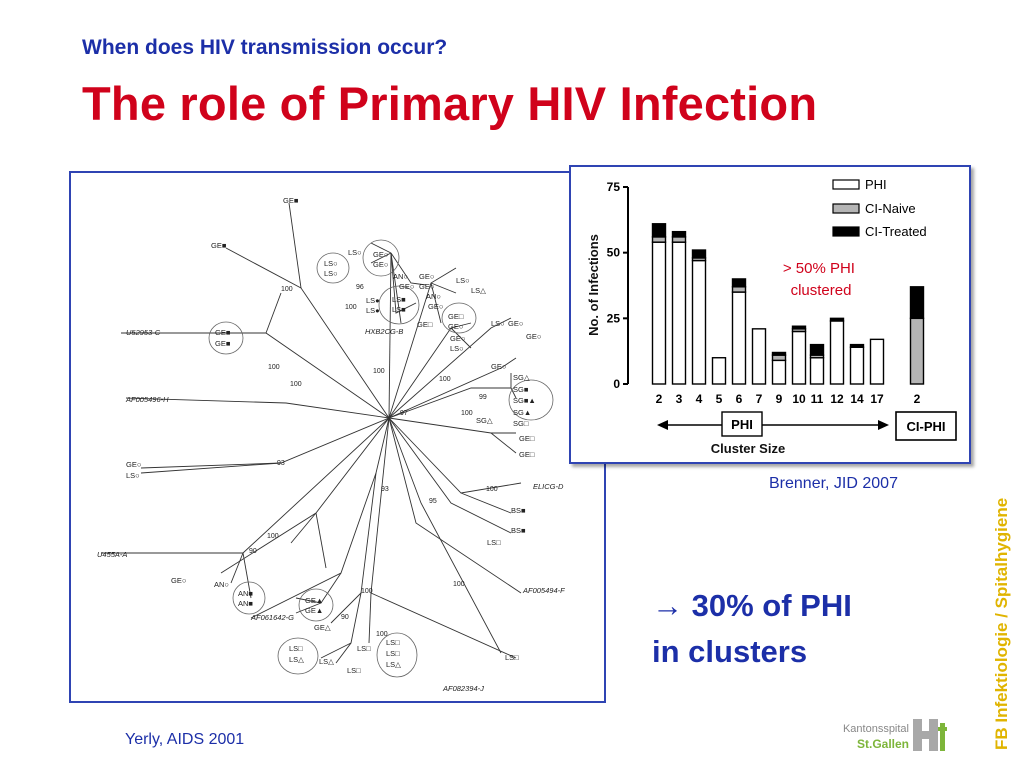 This screenshot has height=768, width=1024. Describe the element at coordinates (433, 501) in the screenshot. I see `bootstrap-value: 95` at that location.